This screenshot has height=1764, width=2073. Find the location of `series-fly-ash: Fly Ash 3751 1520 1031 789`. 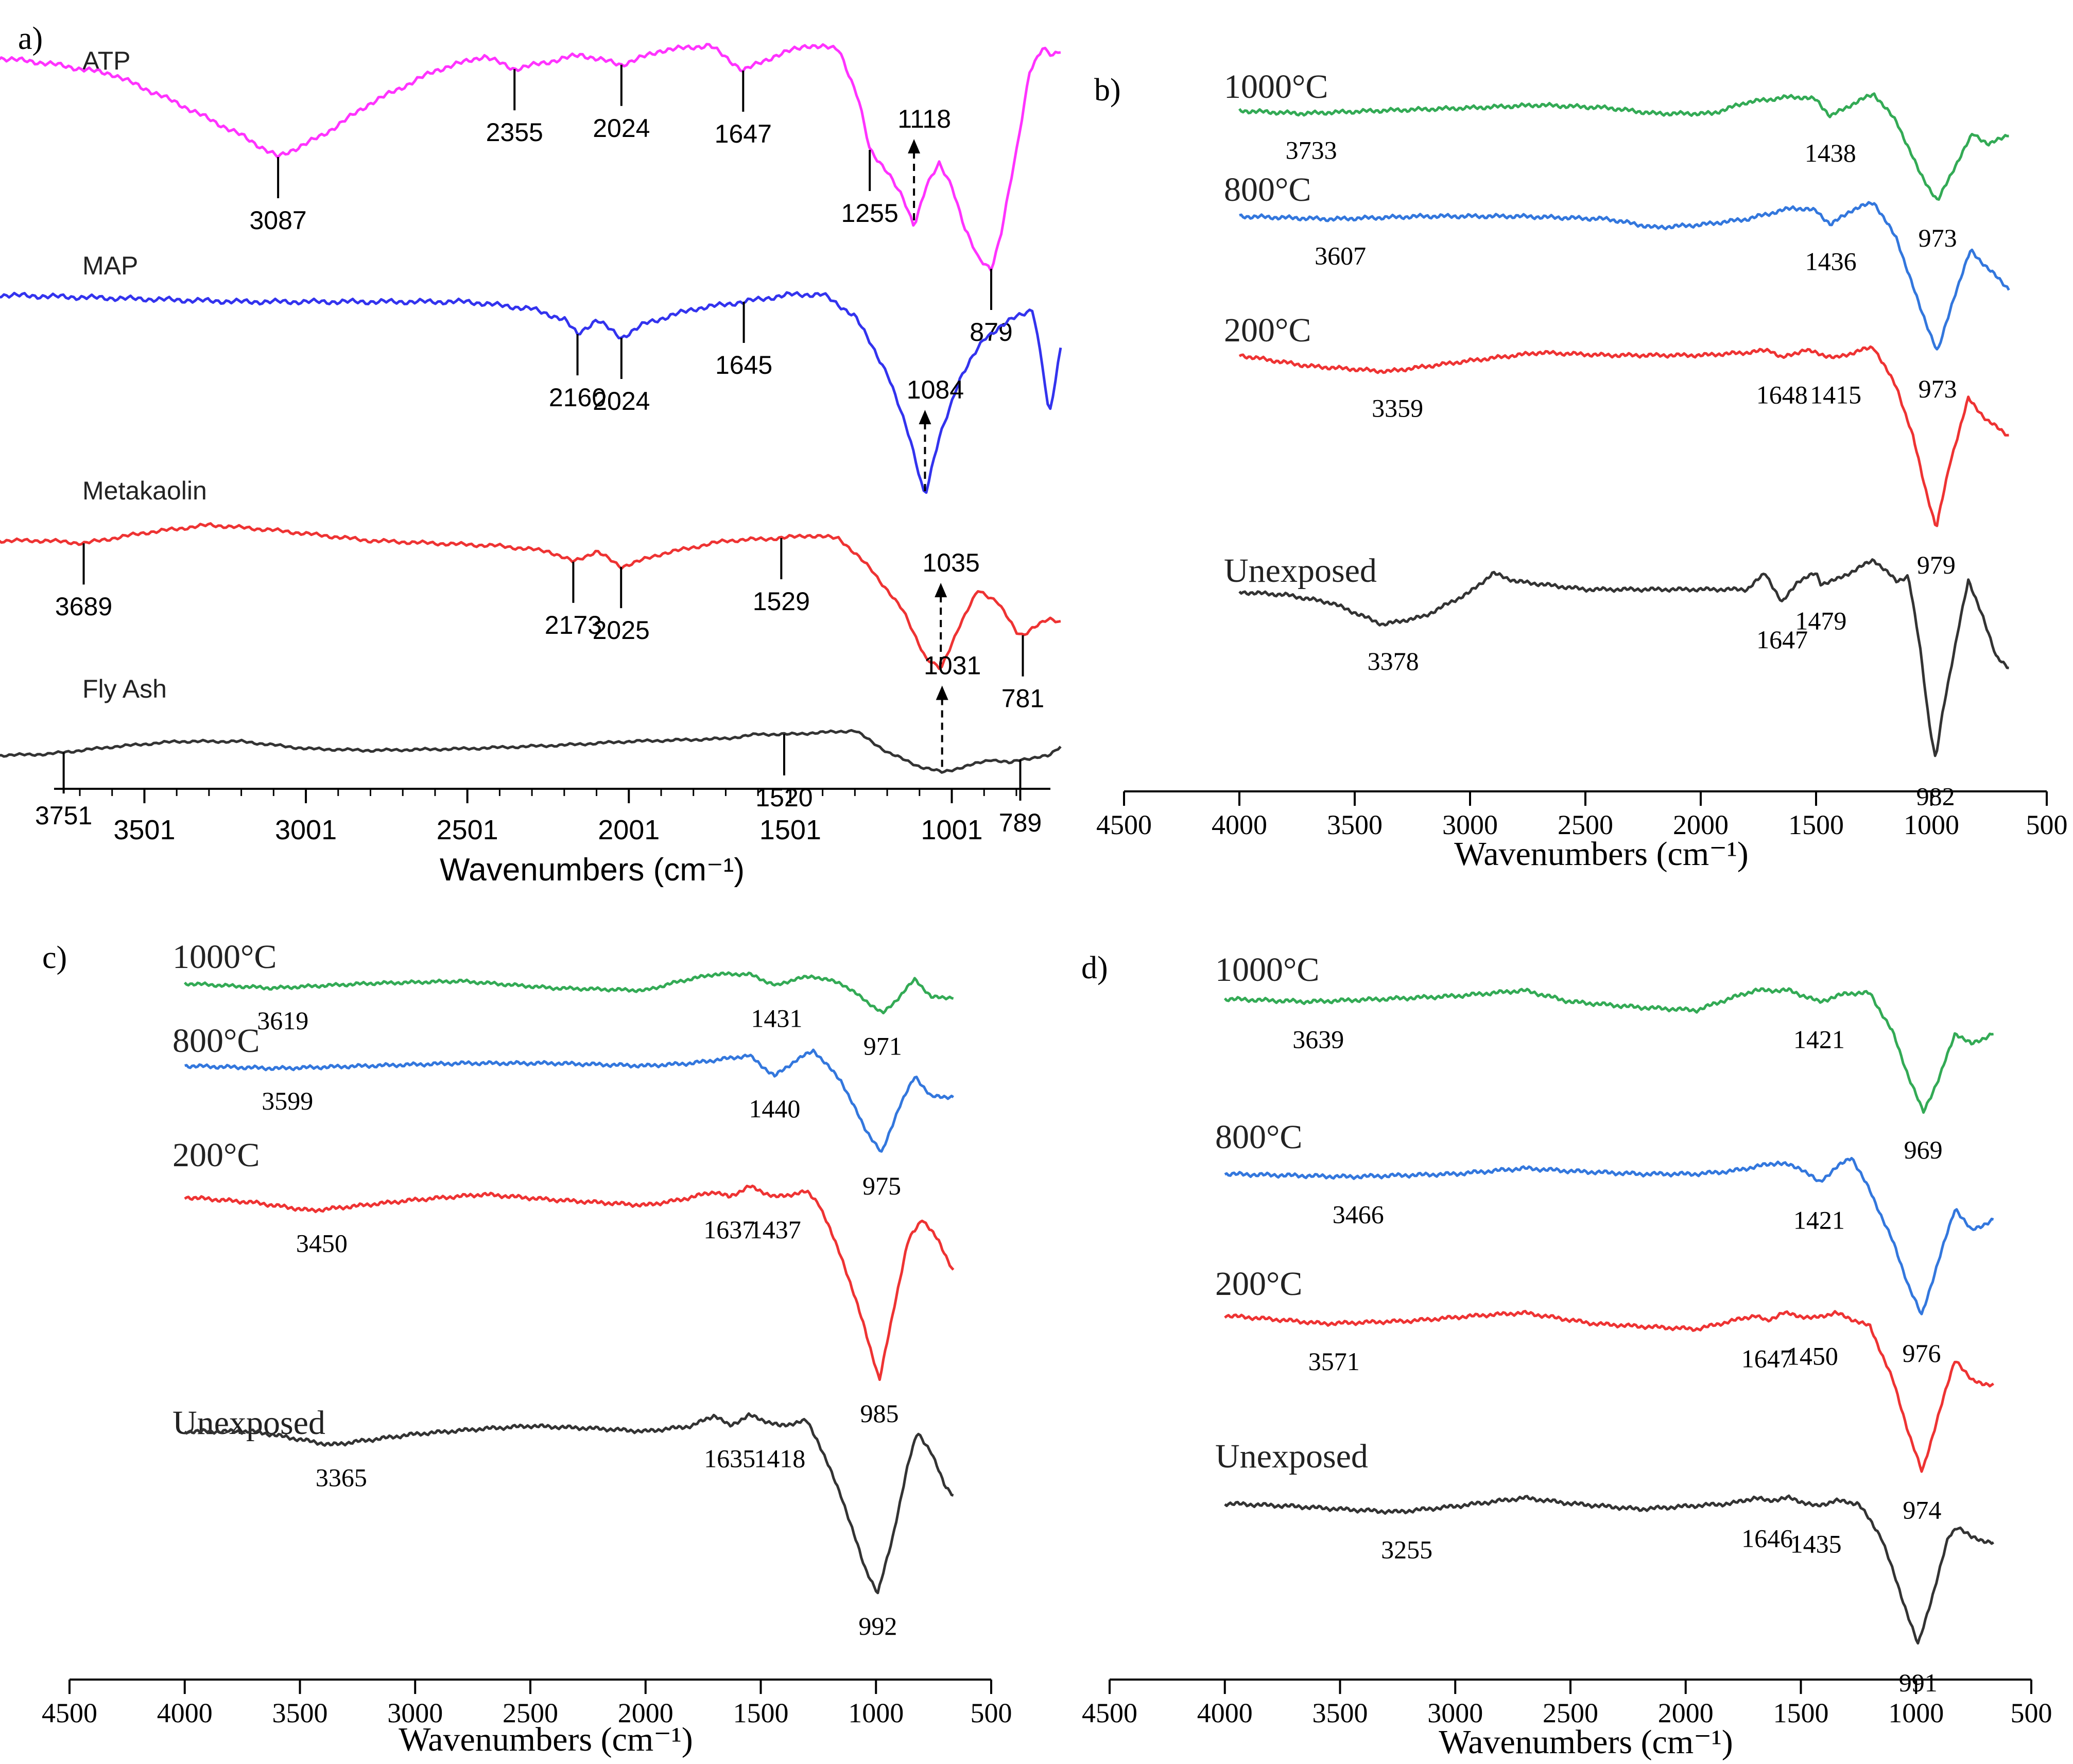

series-fly-ash: Fly Ash 3751 1520 1031 789 is located at coordinates (531, 744).